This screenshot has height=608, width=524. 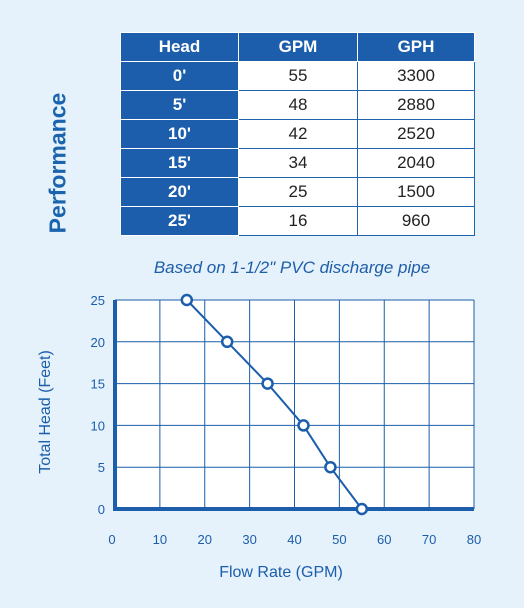 I want to click on gpm-cell: 16, so click(x=298, y=221).